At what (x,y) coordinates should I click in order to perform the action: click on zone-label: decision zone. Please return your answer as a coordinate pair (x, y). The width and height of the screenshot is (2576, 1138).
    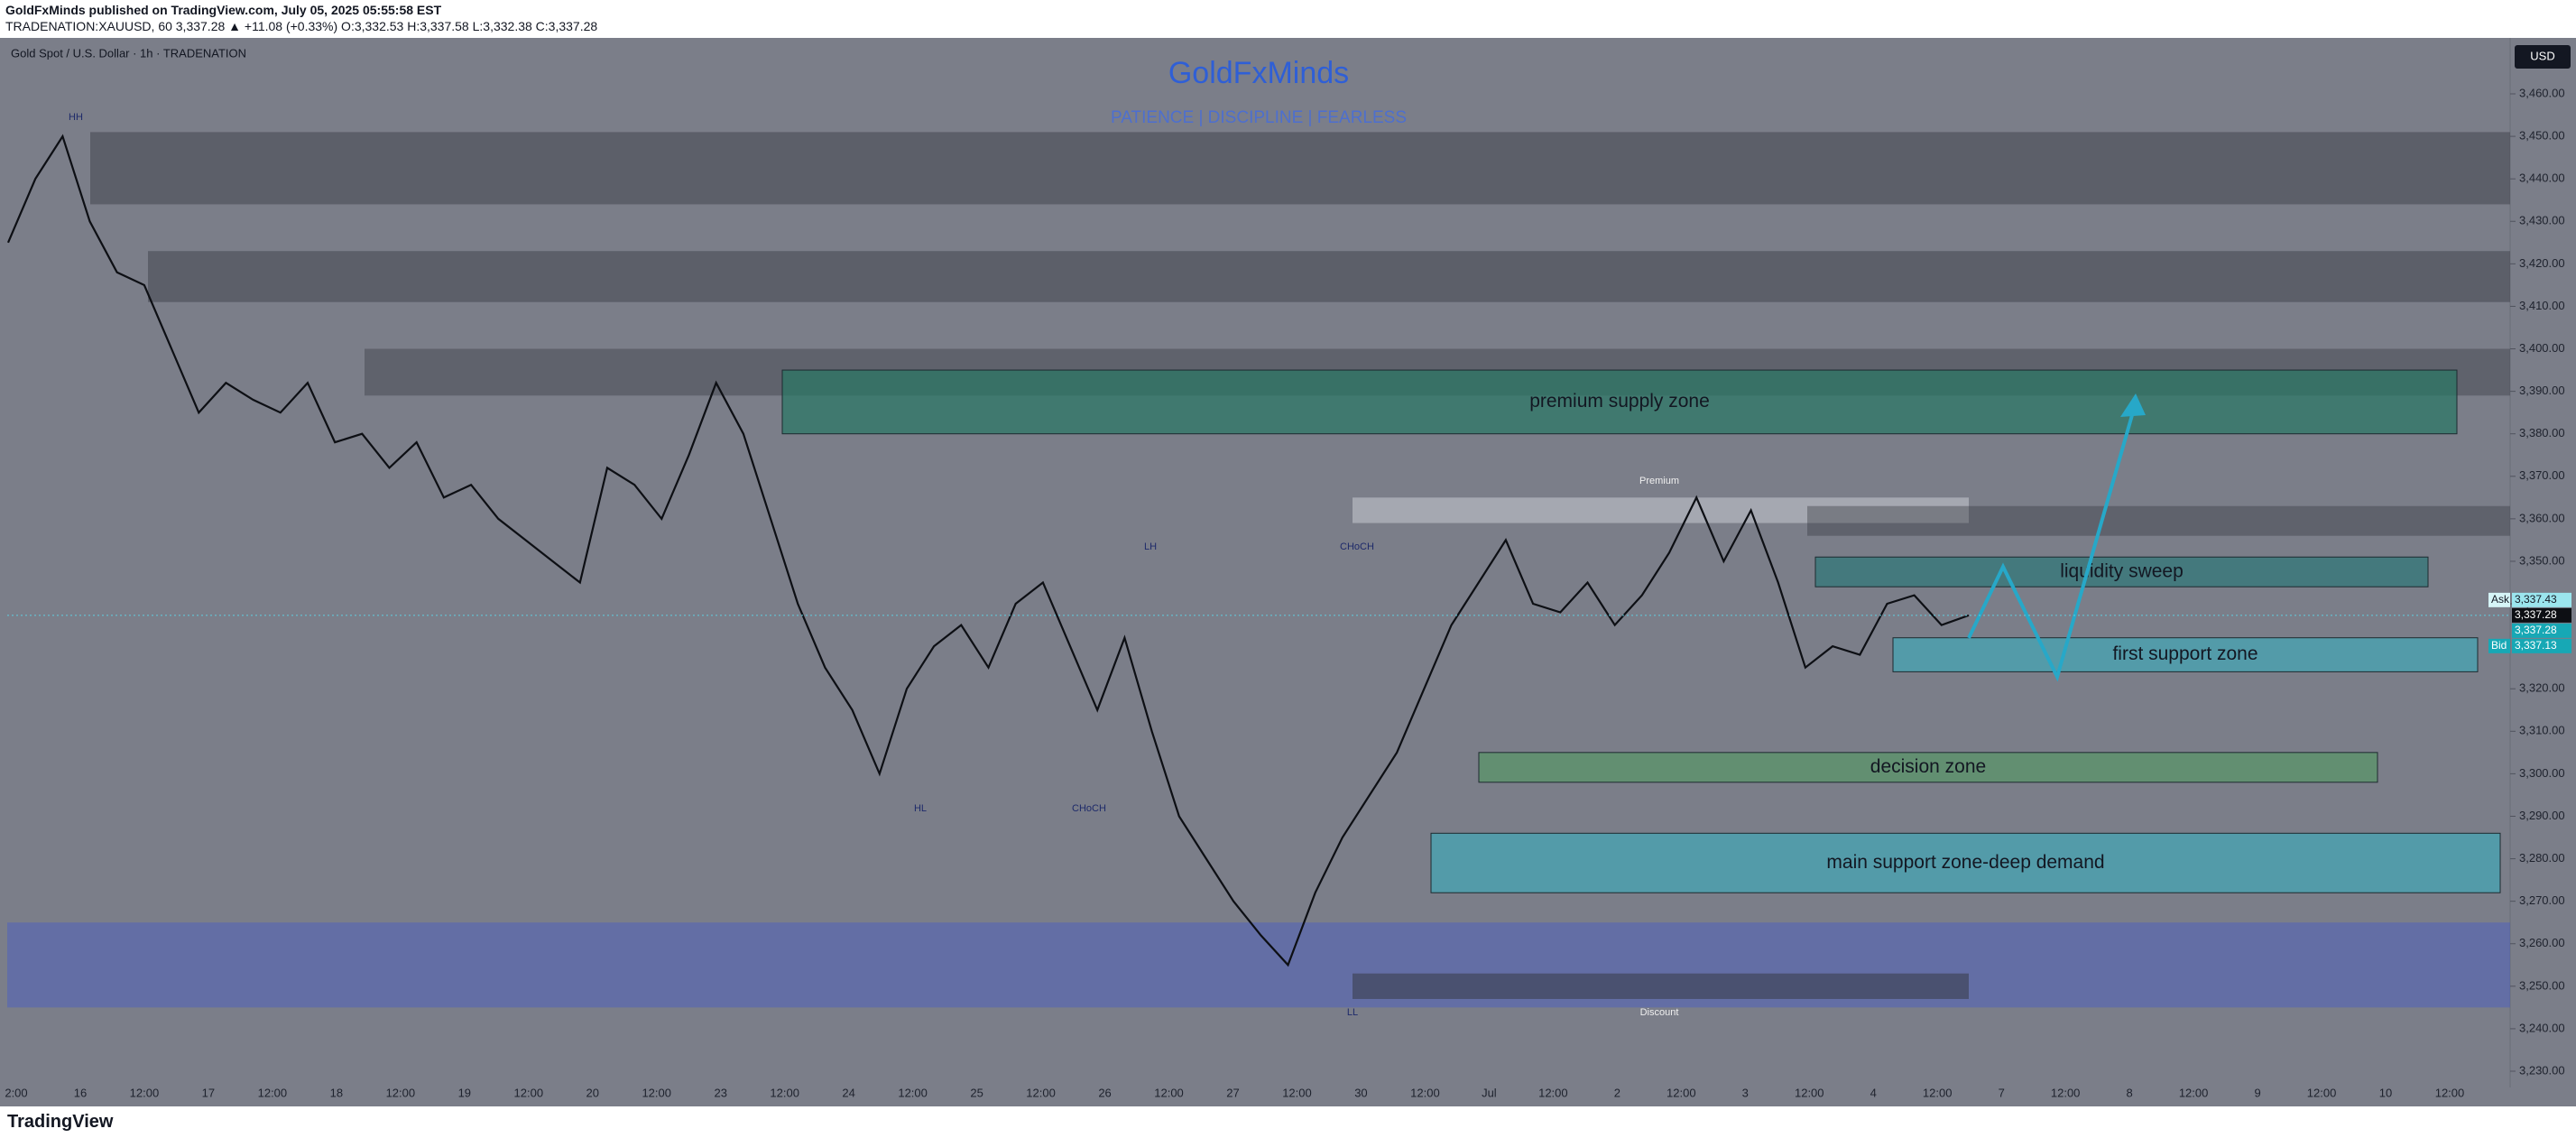
    Looking at the image, I should click on (1928, 766).